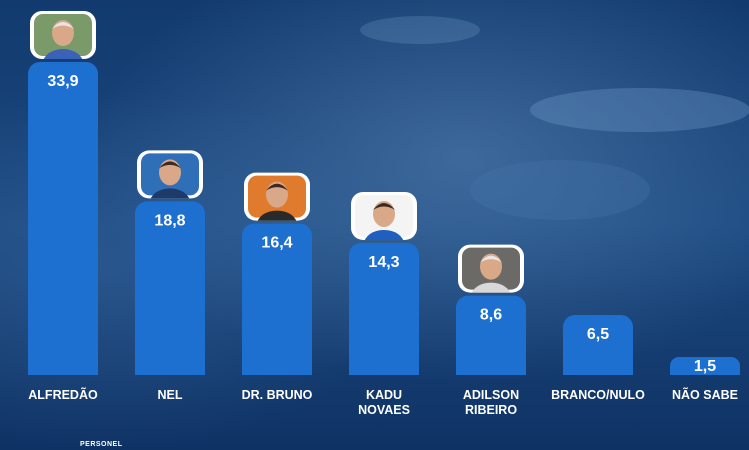  Describe the element at coordinates (63, 35) in the screenshot. I see `avatar-alfredao` at that location.